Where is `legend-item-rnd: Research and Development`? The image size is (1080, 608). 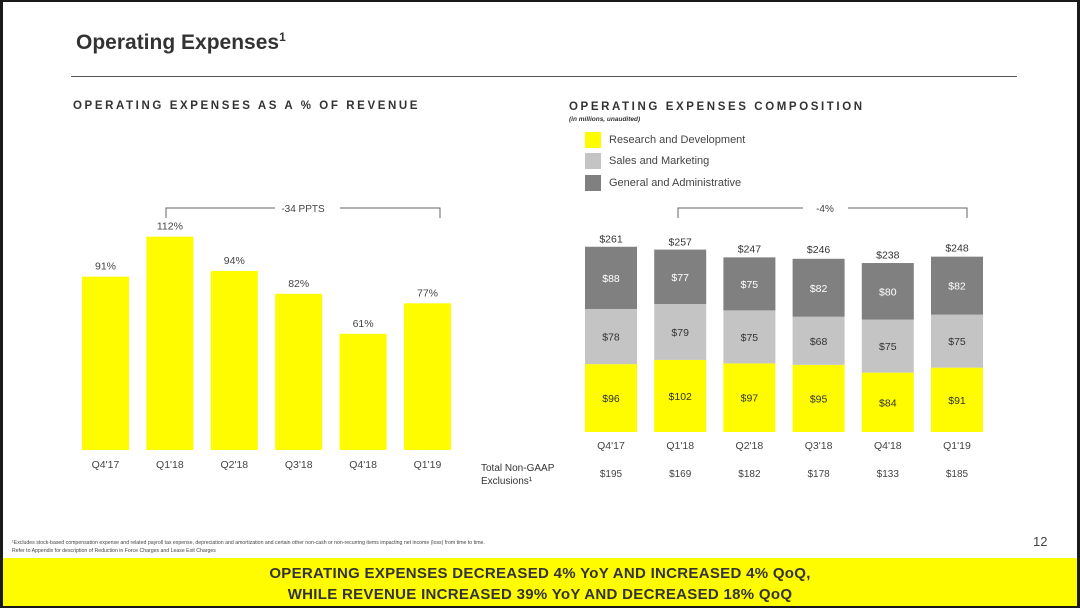
legend-item-rnd: Research and Development is located at coordinates (665, 140).